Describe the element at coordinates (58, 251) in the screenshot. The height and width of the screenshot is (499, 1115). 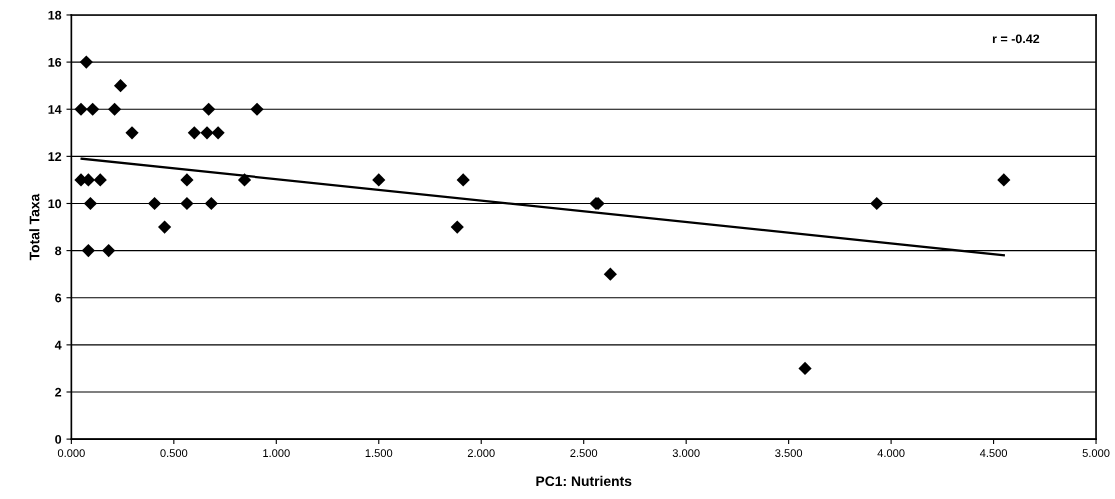
I see `y-tick-label: 8` at that location.